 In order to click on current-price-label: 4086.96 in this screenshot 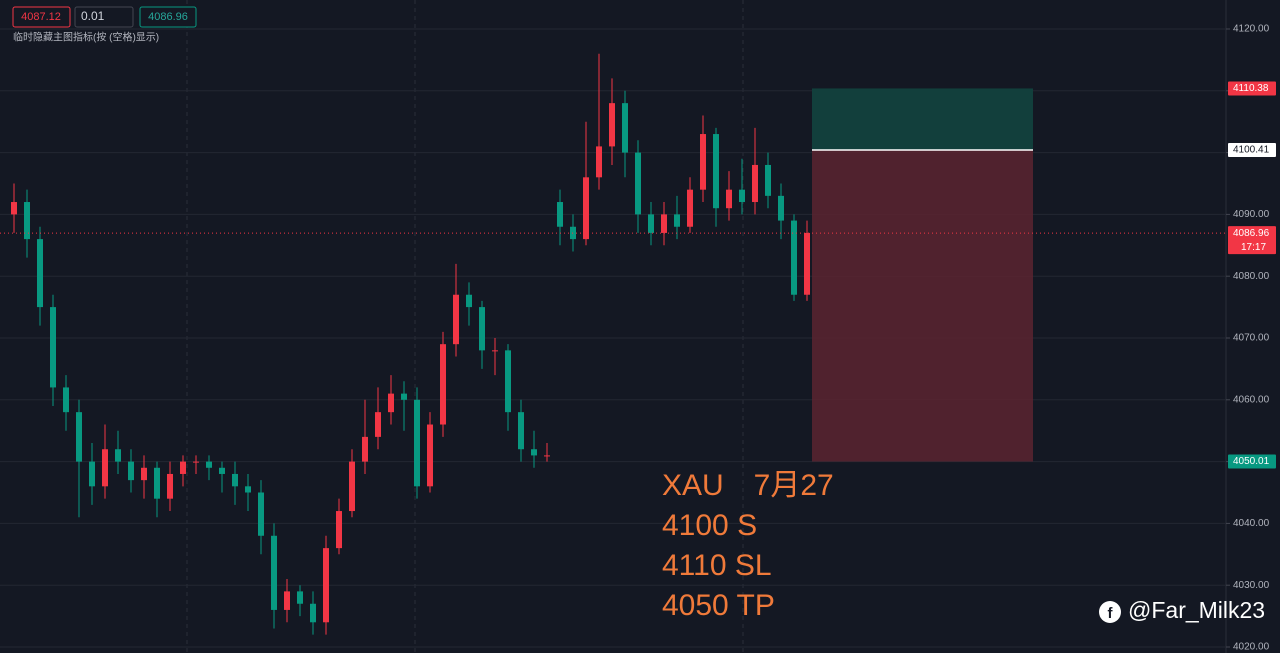, I will do `click(1251, 233)`.